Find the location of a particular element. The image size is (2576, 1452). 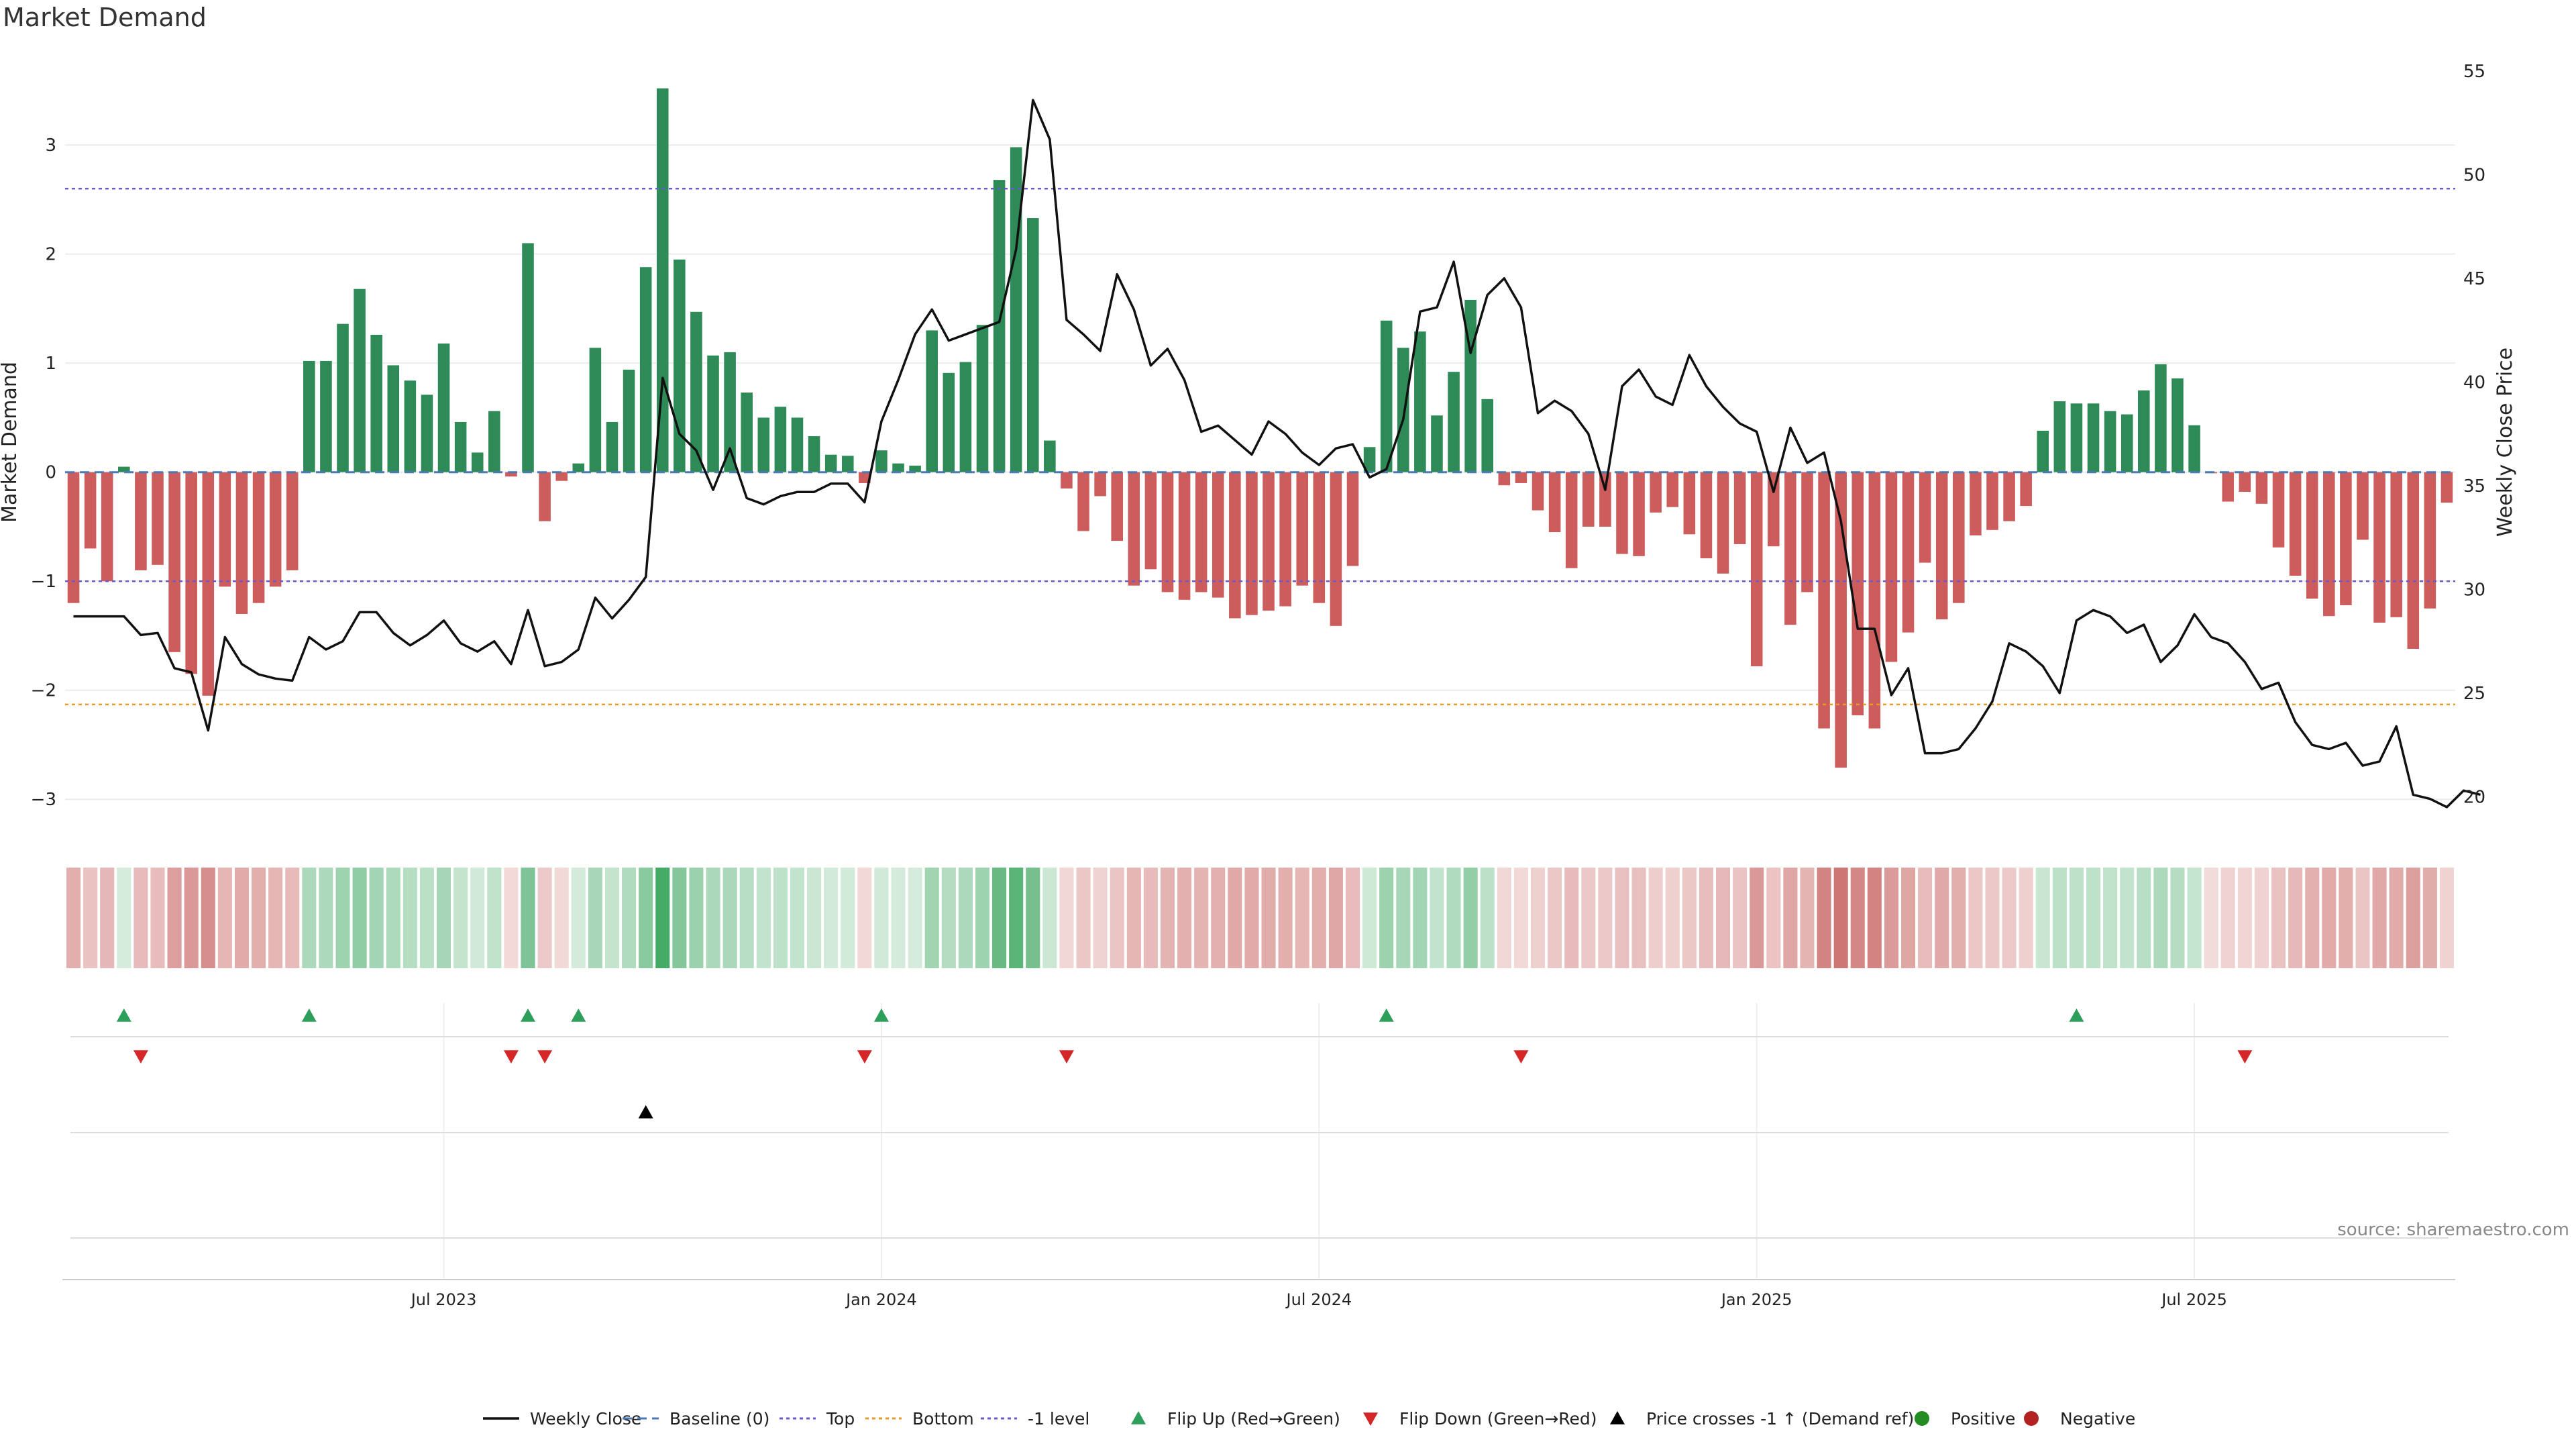

y2-tick-label: 55 is located at coordinates (2474, 72).